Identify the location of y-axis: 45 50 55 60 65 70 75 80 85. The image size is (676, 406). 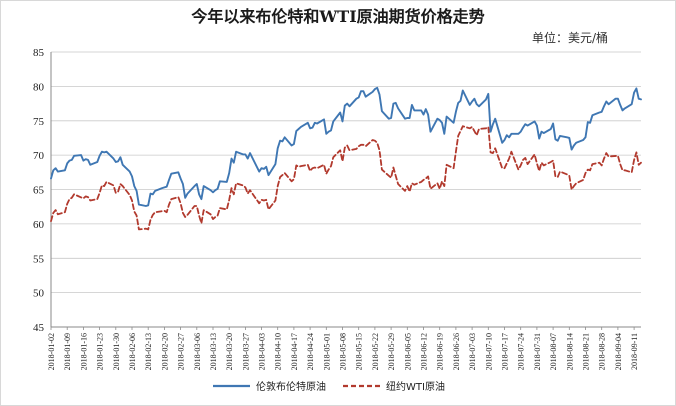
(42, 190).